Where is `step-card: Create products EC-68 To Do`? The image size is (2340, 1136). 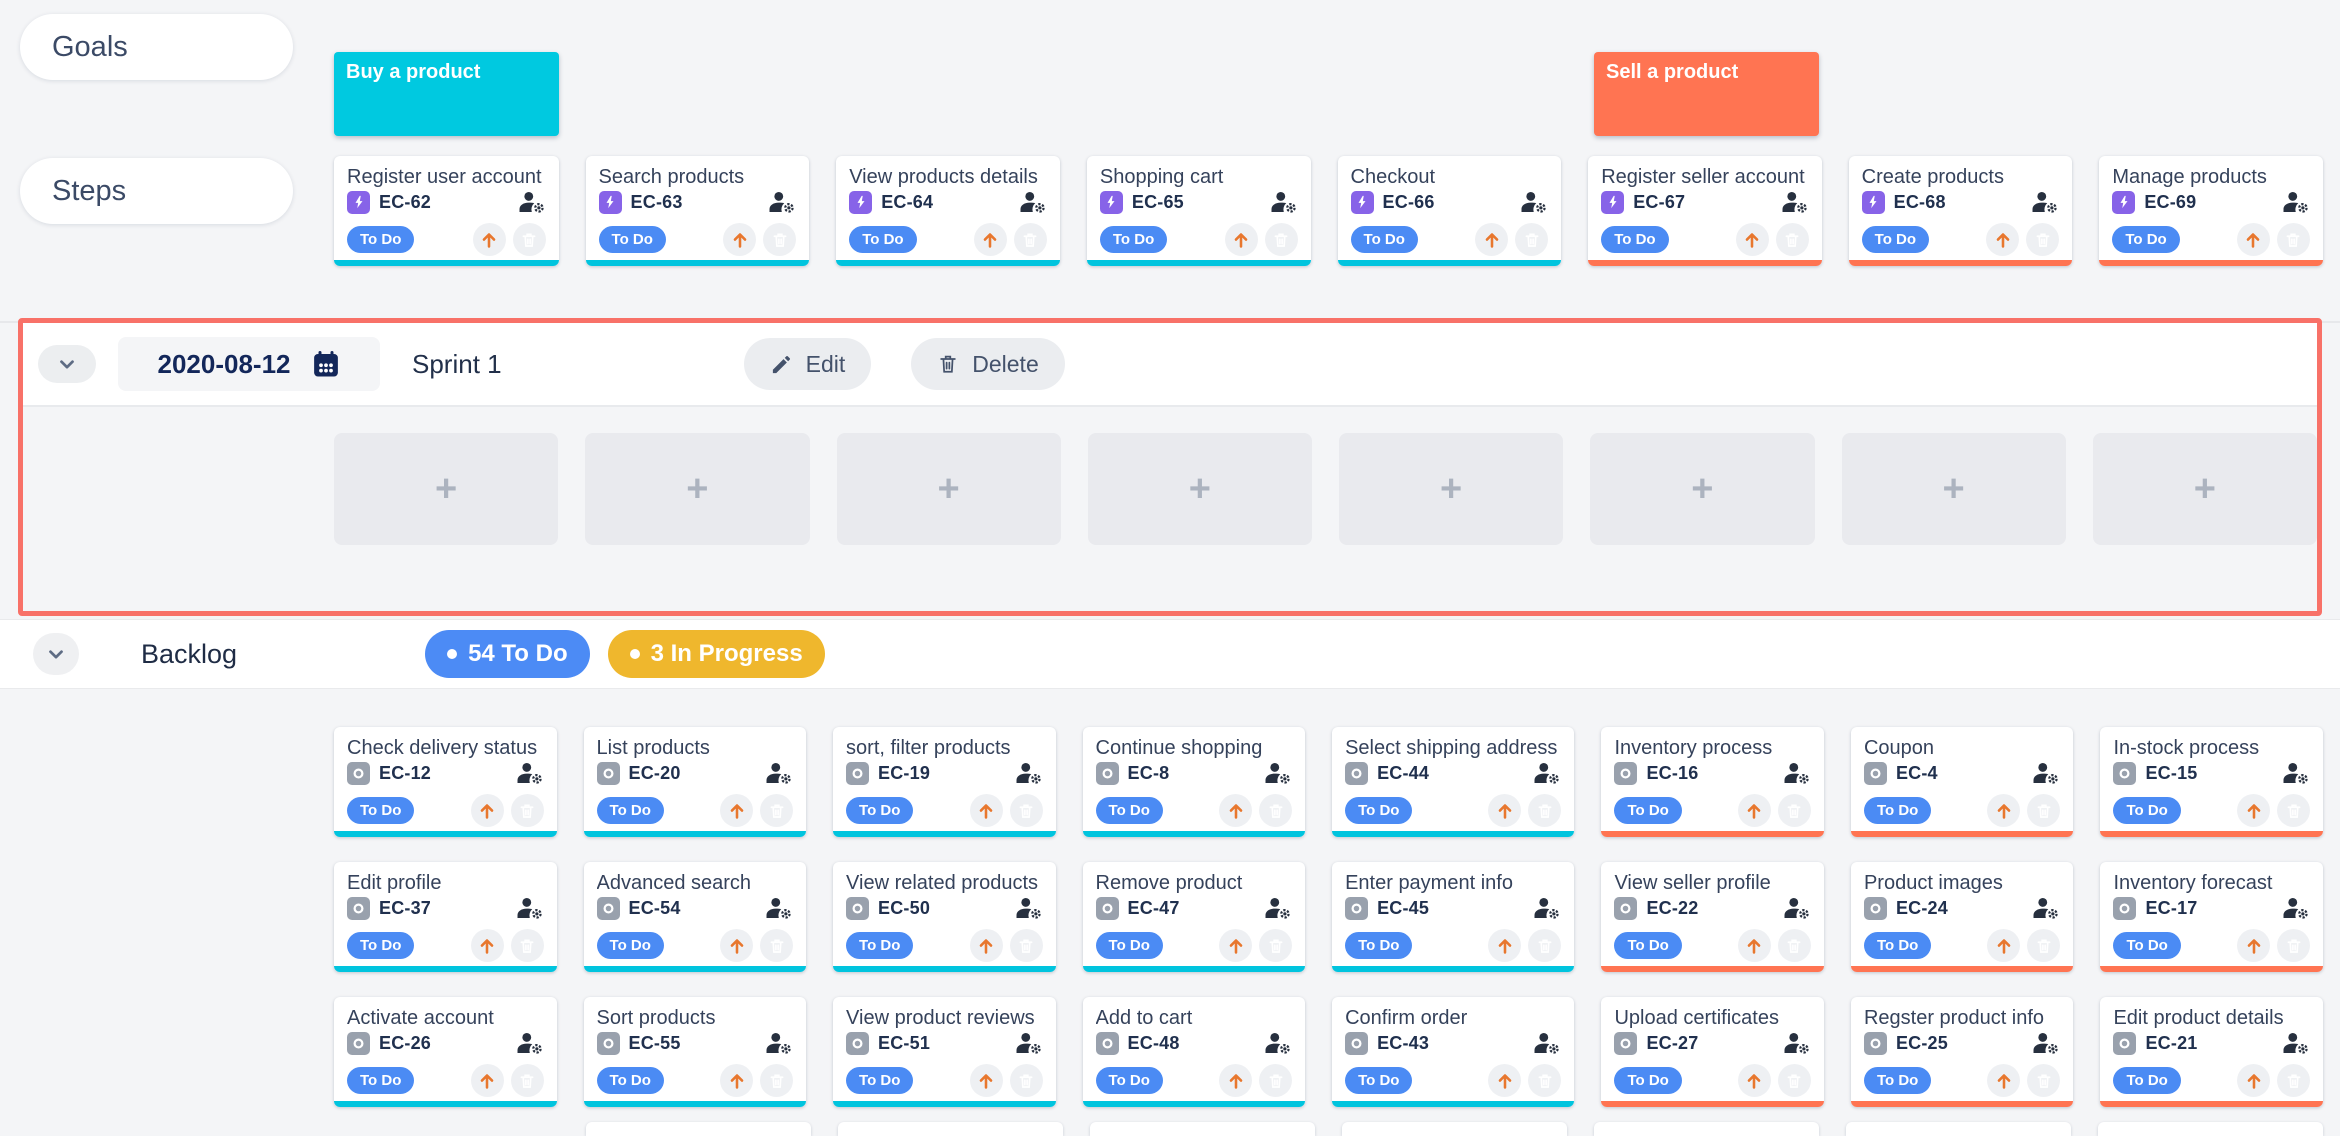 step-card: Create products EC-68 To Do is located at coordinates (1960, 211).